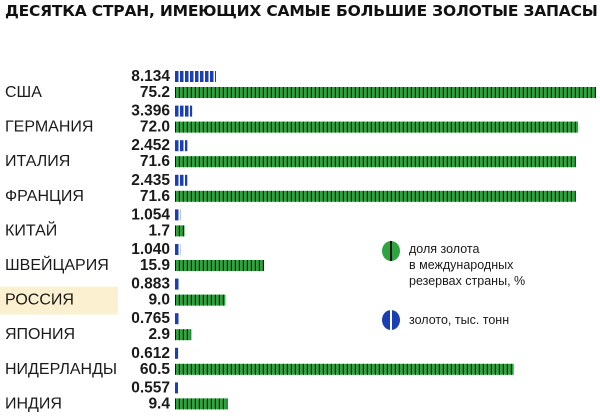  I want to click on highlight-band, so click(59, 300).